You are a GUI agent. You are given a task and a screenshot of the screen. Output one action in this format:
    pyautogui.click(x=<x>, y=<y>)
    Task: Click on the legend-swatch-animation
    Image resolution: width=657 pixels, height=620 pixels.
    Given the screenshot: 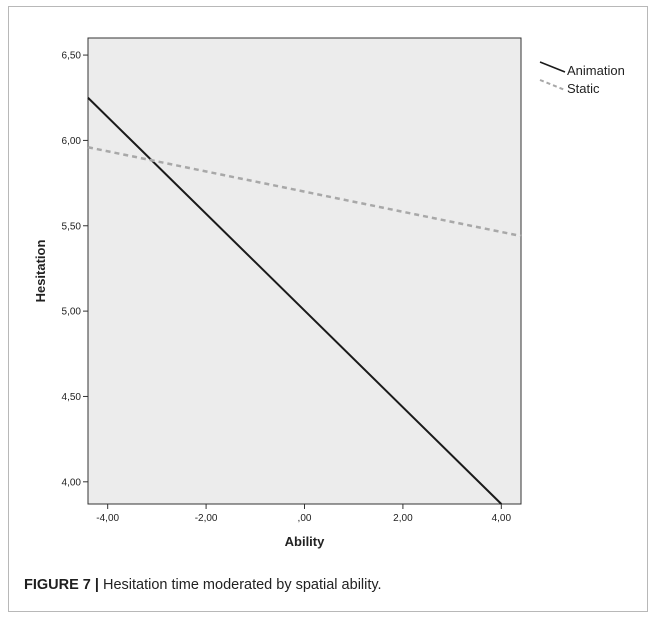 What is the action you would take?
    pyautogui.click(x=552, y=67)
    